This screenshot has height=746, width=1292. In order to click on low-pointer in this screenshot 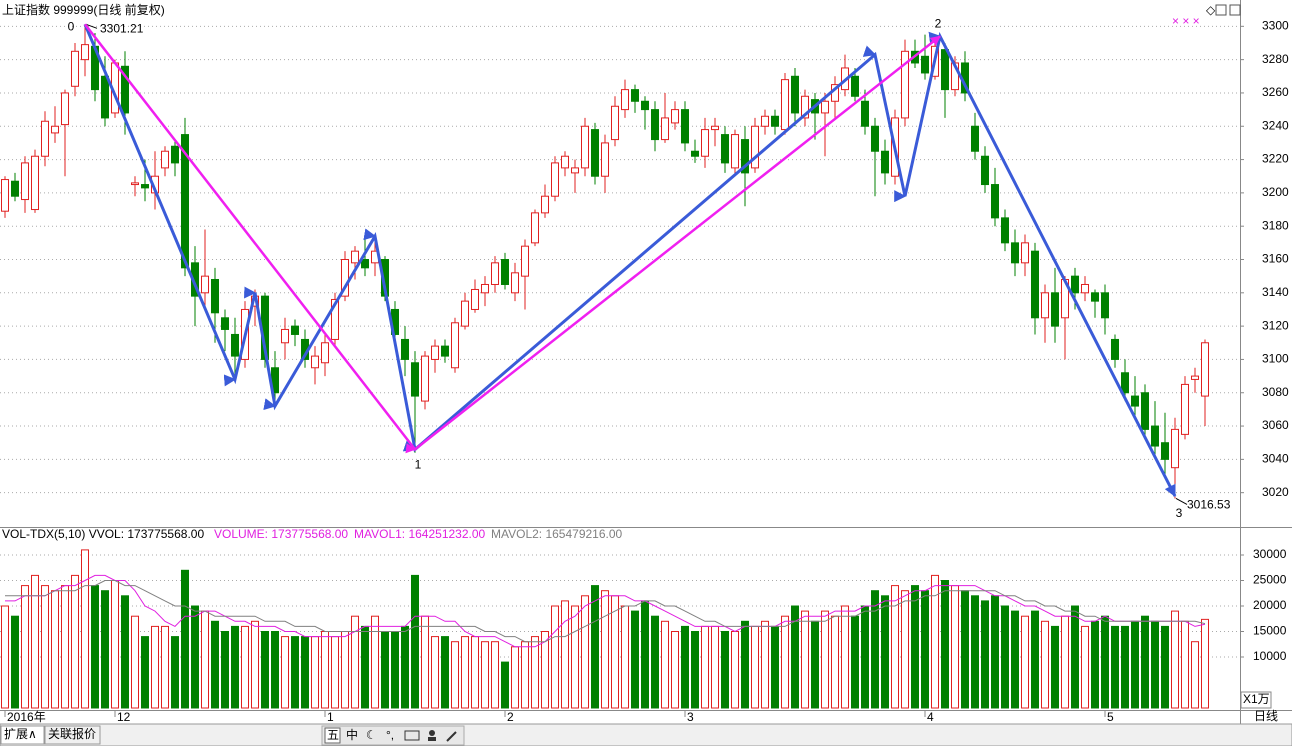, I will do `click(1181, 501)`.